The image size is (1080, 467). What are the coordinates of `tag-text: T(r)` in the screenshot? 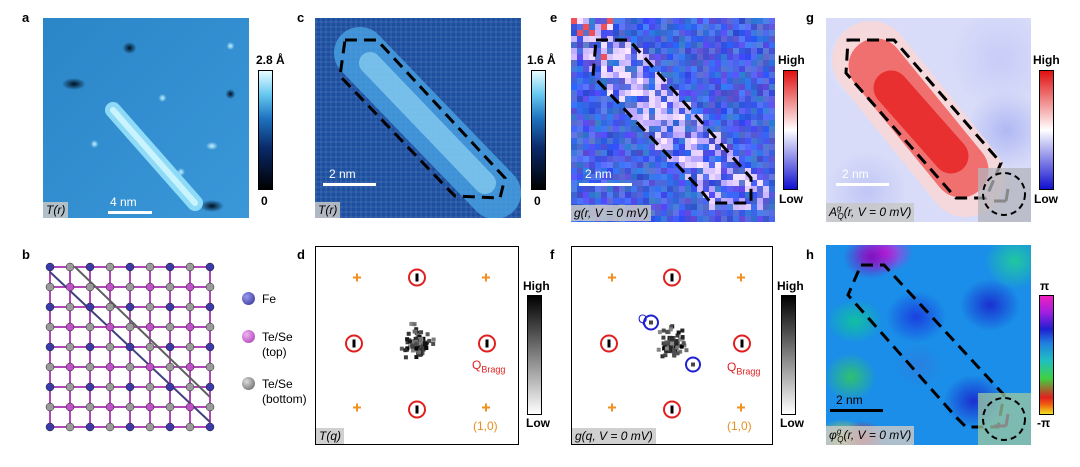 It's located at (55, 210).